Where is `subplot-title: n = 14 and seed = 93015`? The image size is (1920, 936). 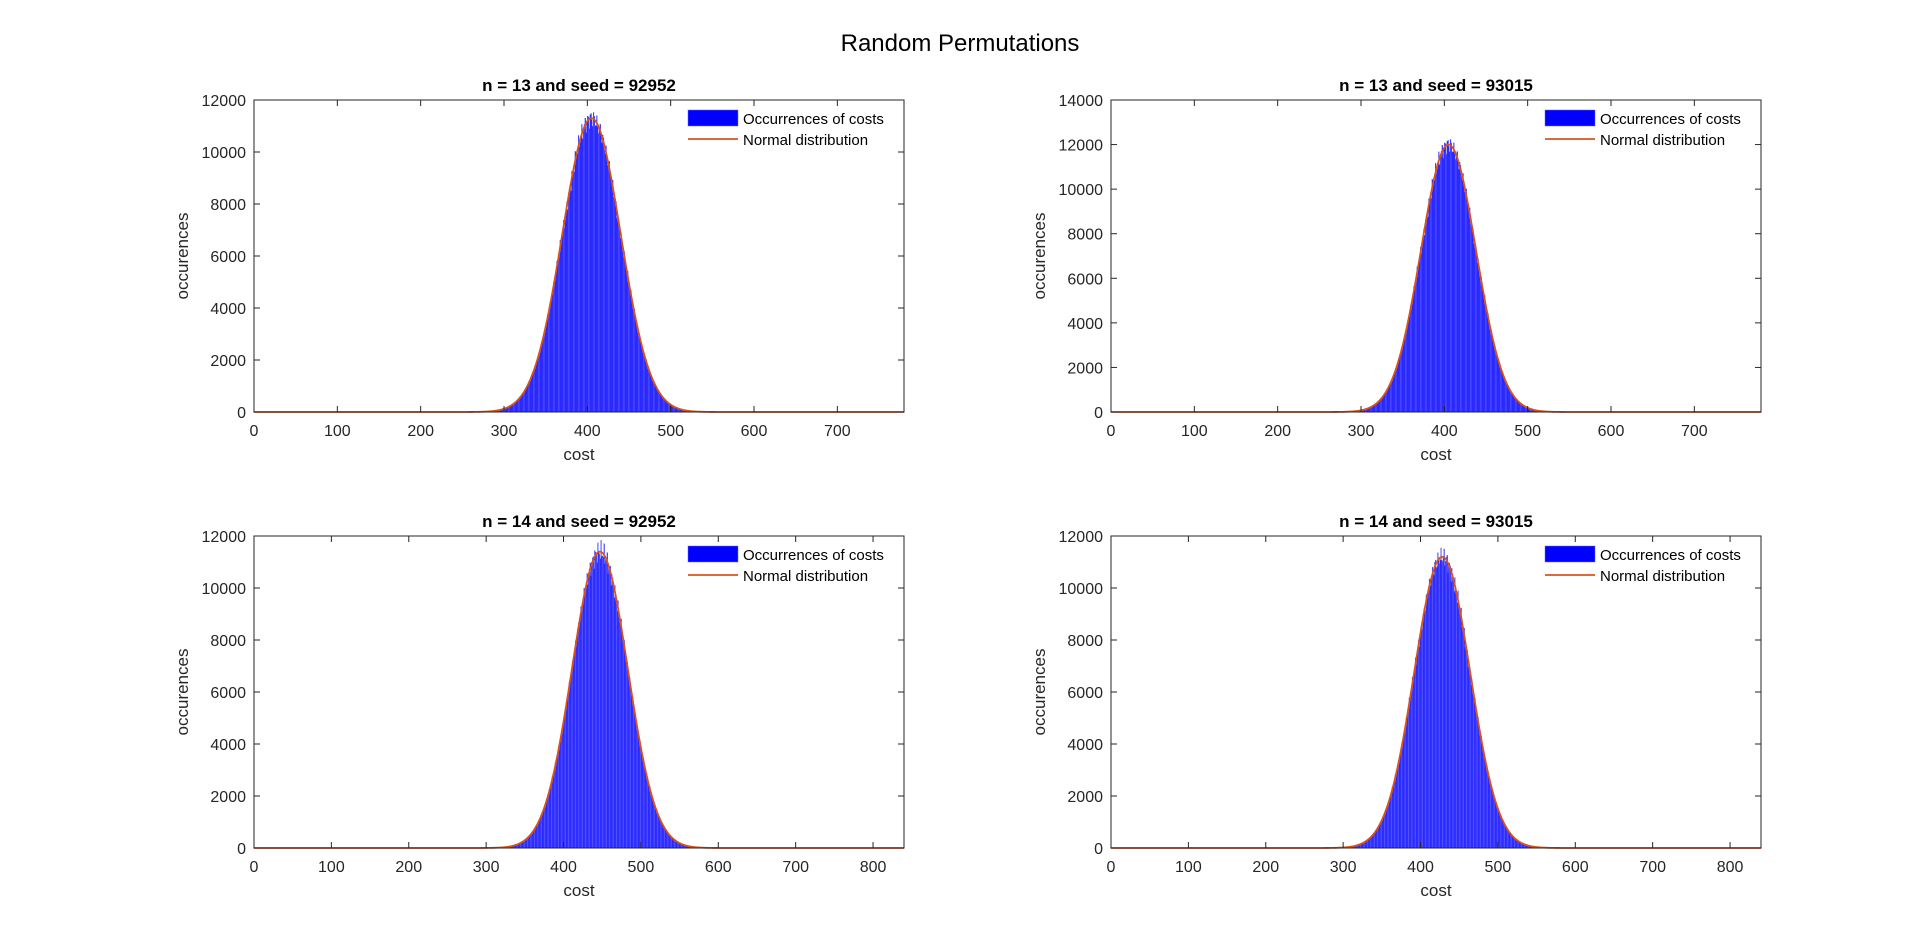
subplot-title: n = 14 and seed = 93015 is located at coordinates (1436, 521).